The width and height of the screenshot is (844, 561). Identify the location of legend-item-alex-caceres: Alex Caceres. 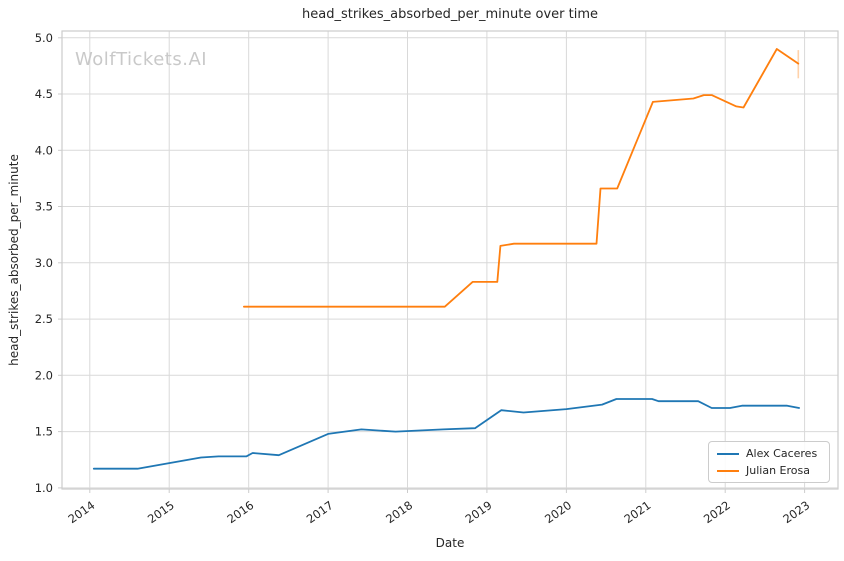
(768, 453).